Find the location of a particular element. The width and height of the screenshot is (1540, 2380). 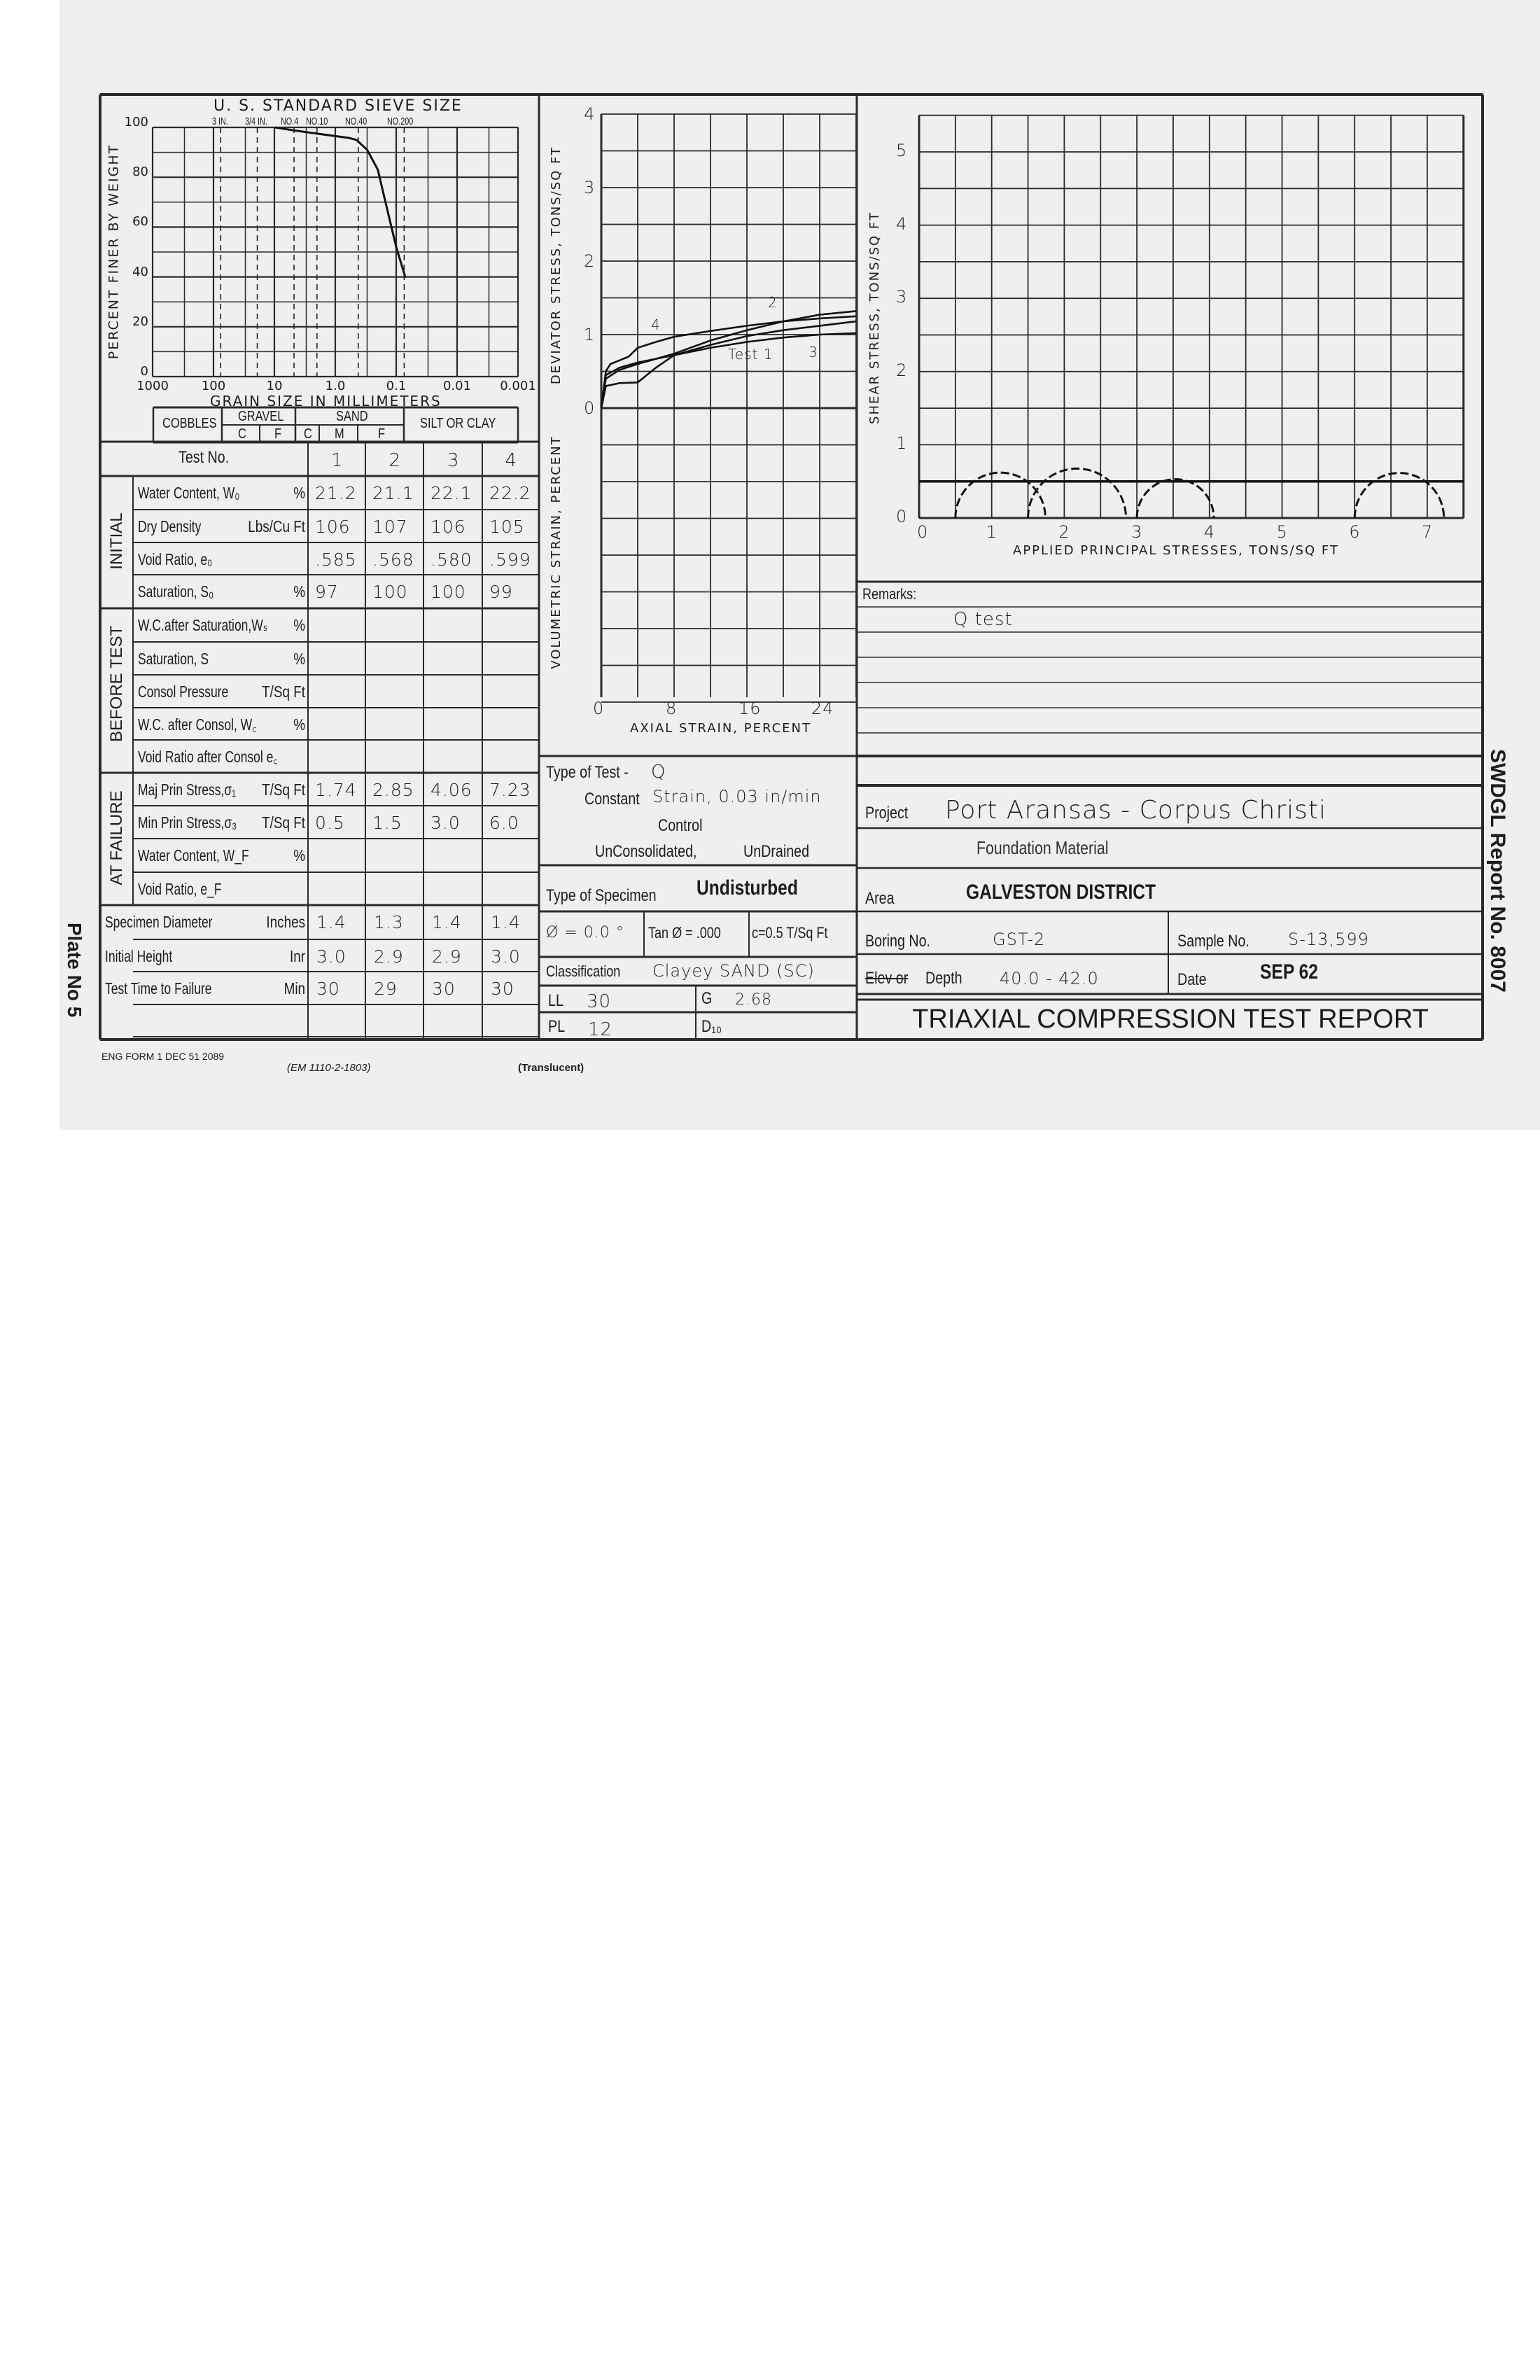

table-cell: 0.5 is located at coordinates (330, 823).